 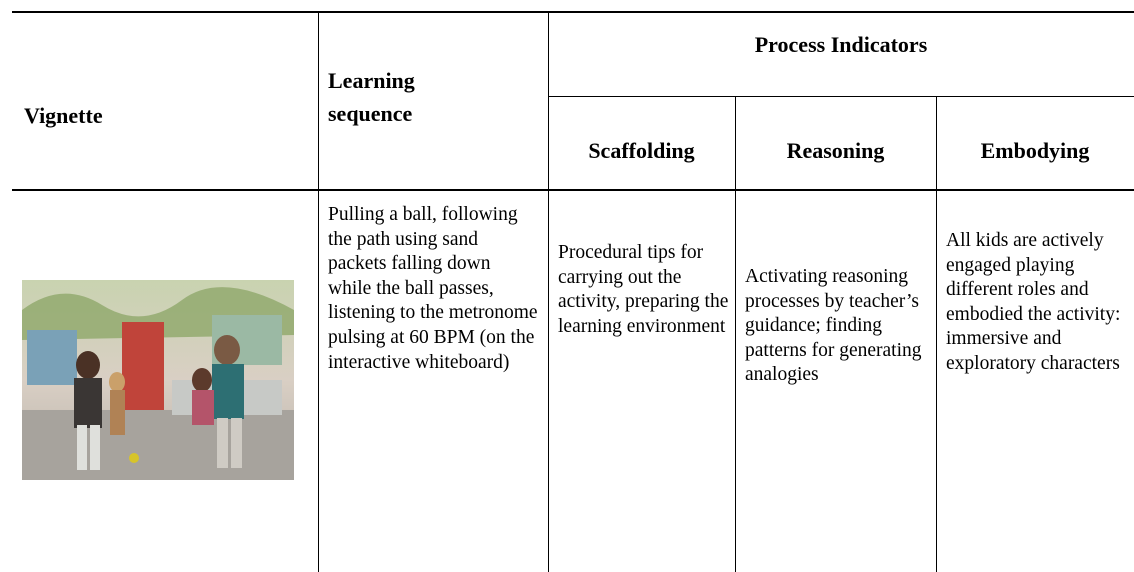 What do you see at coordinates (63, 115) in the screenshot?
I see `header-cell: Vignette` at bounding box center [63, 115].